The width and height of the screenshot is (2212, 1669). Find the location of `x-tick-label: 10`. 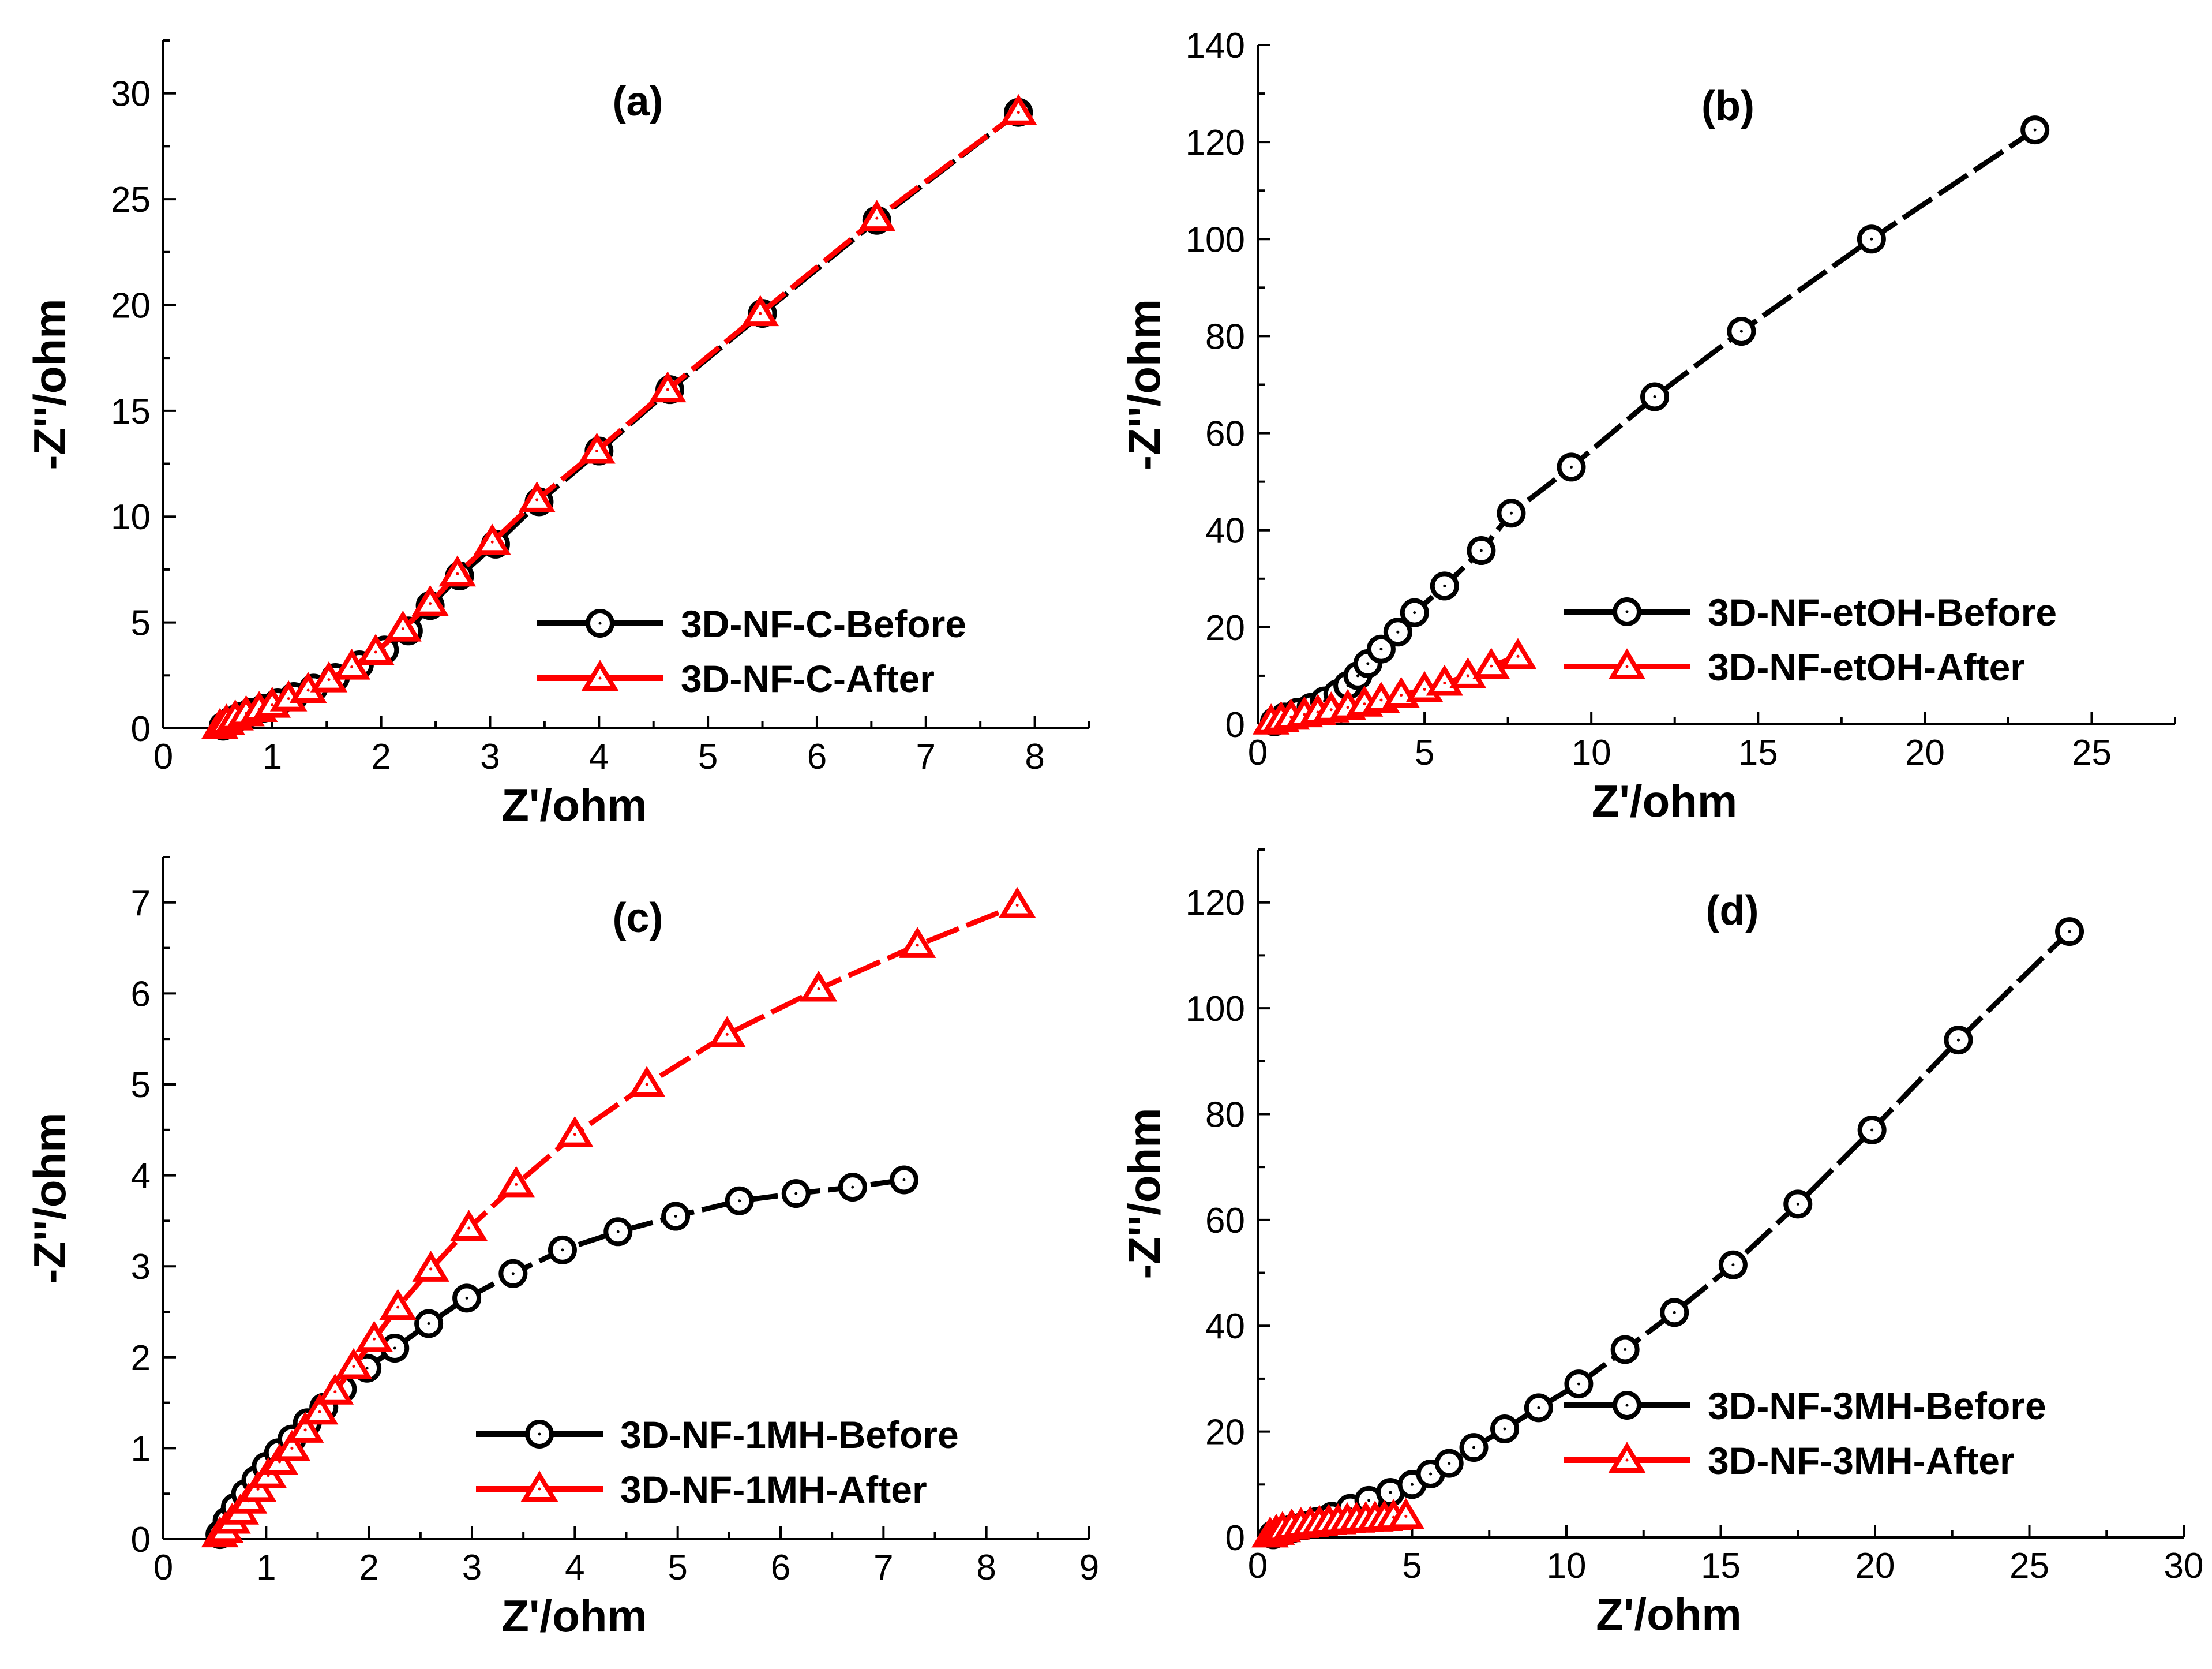

x-tick-label: 10 is located at coordinates (1567, 1566).